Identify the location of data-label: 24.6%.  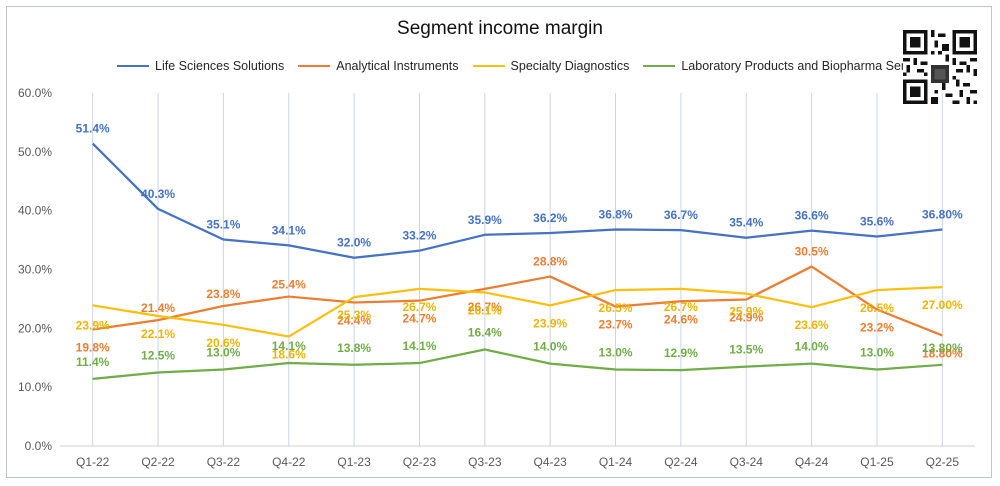
(681, 319).